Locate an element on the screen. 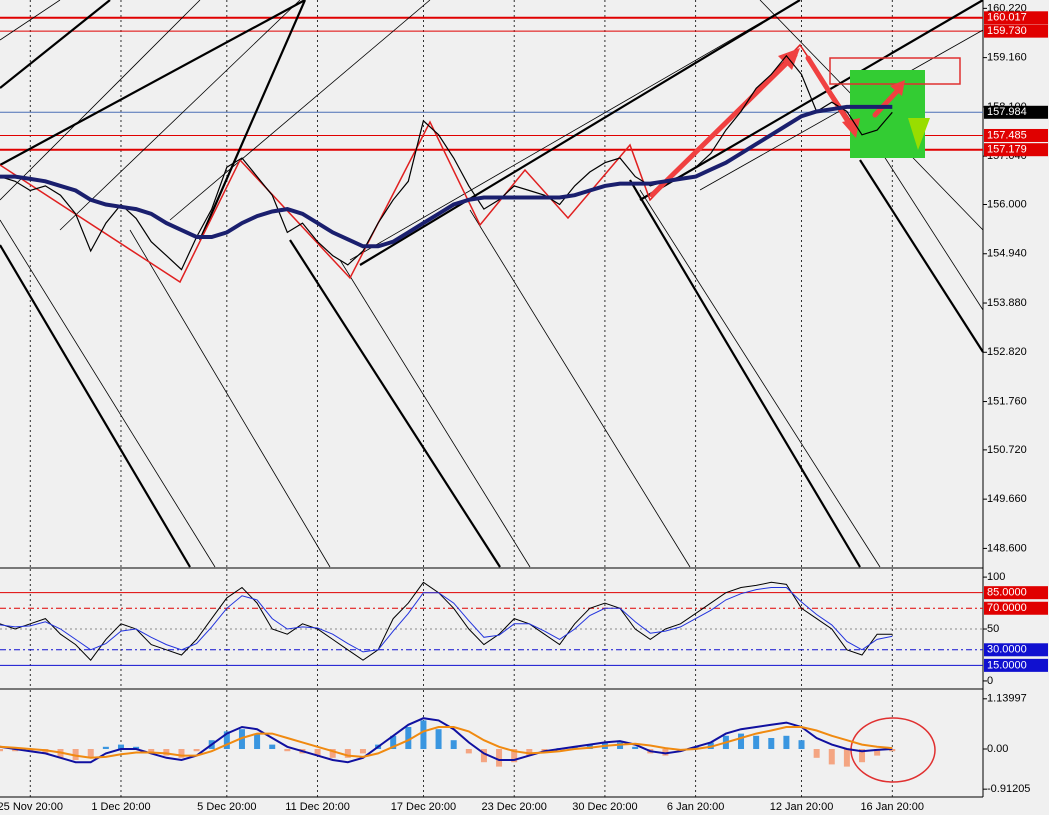 The image size is (1049, 815). y-tick-label: 151.760 is located at coordinates (1007, 401).